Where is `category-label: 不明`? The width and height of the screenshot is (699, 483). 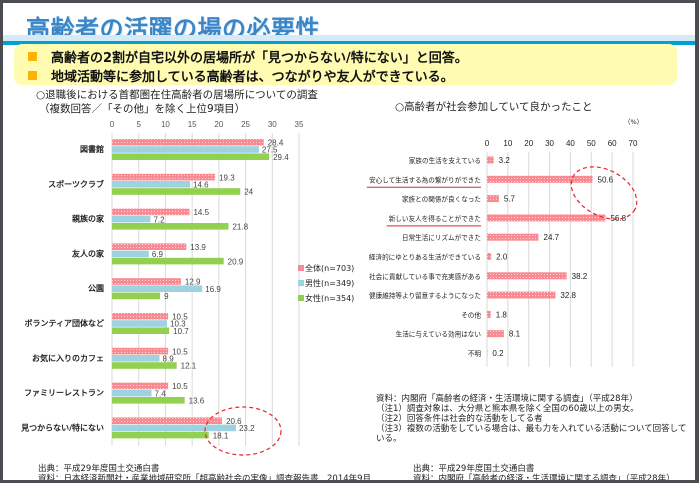 category-label: 不明 is located at coordinates (475, 354).